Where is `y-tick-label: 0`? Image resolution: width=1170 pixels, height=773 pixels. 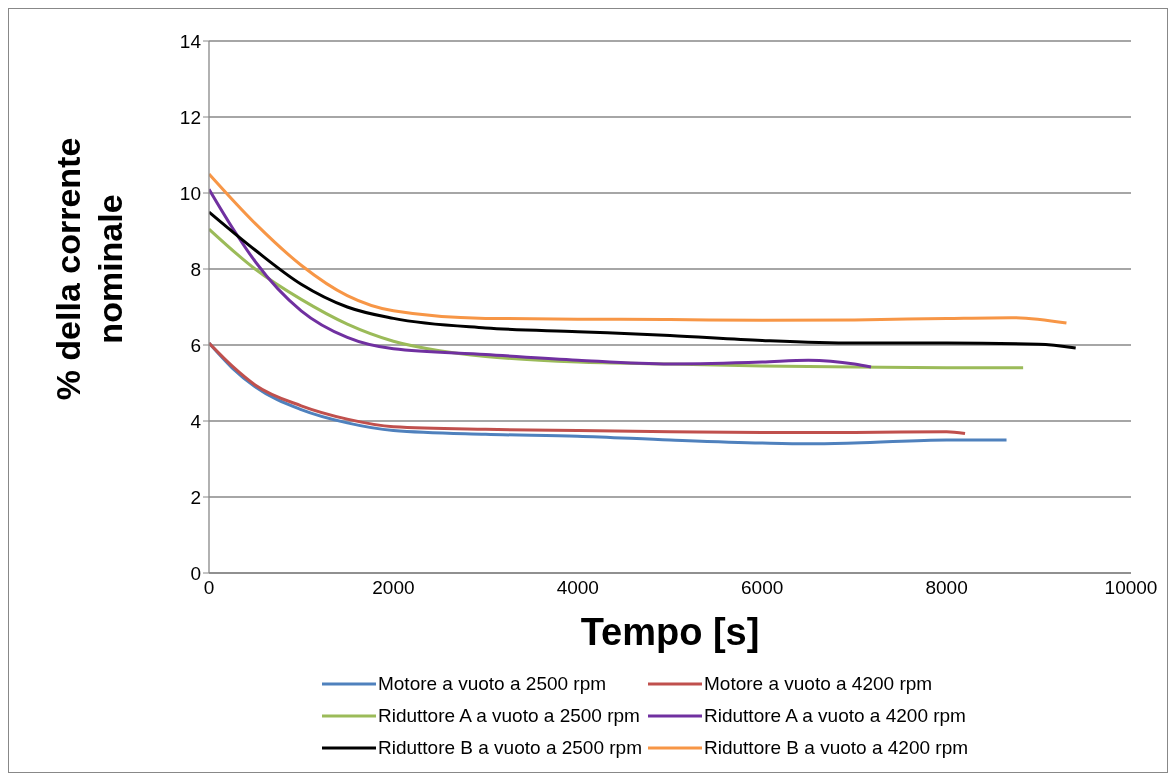 y-tick-label: 0 is located at coordinates (195, 573).